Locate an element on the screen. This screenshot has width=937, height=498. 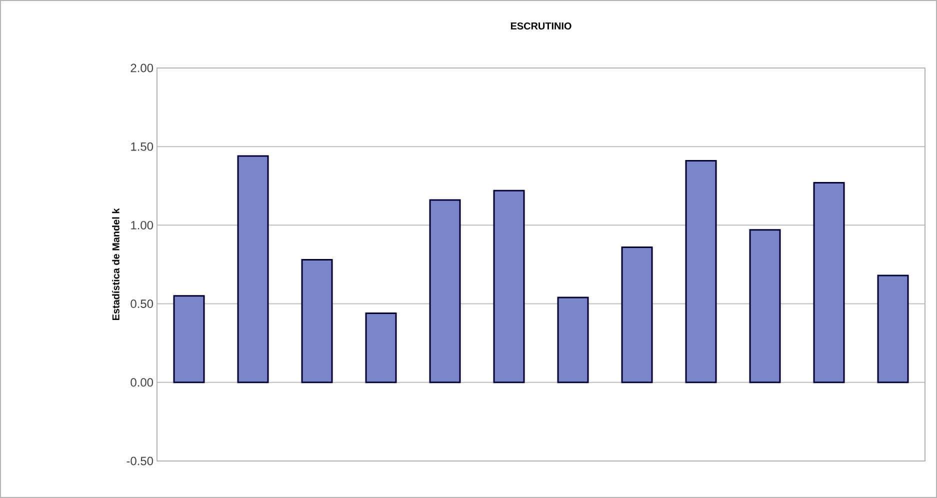
y-tick-label: 1.50 is located at coordinates (142, 146).